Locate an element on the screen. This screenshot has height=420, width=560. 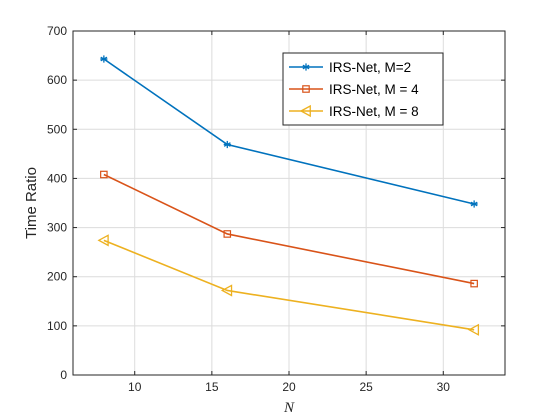
legend-entry-3: IRS-Net, M = 8 is located at coordinates (354, 111).